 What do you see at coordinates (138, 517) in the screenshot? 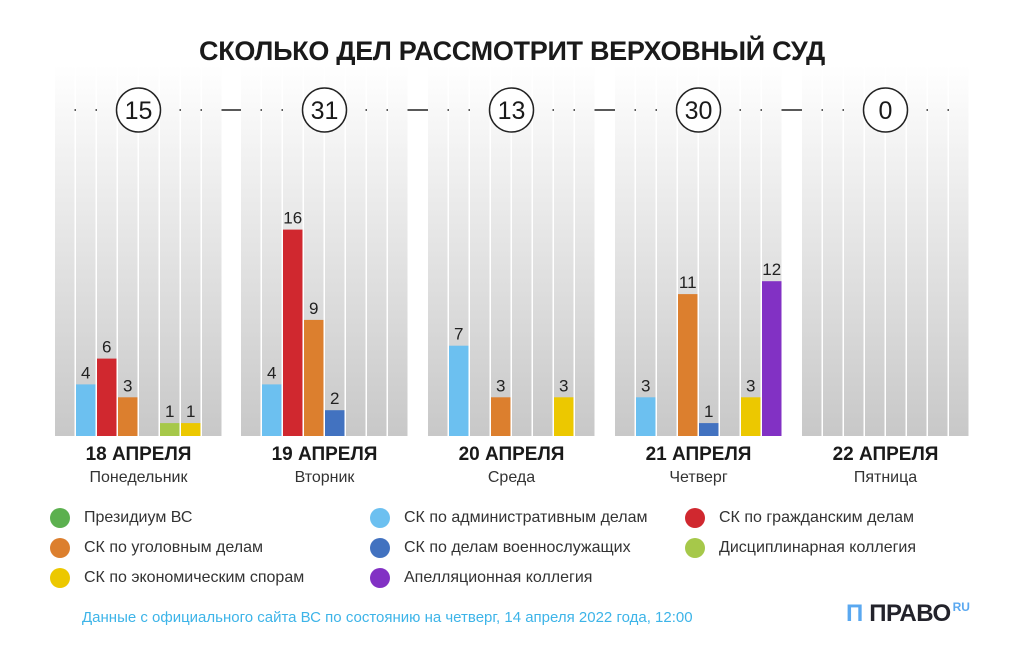
I see `legend-label: Президиум ВС` at bounding box center [138, 517].